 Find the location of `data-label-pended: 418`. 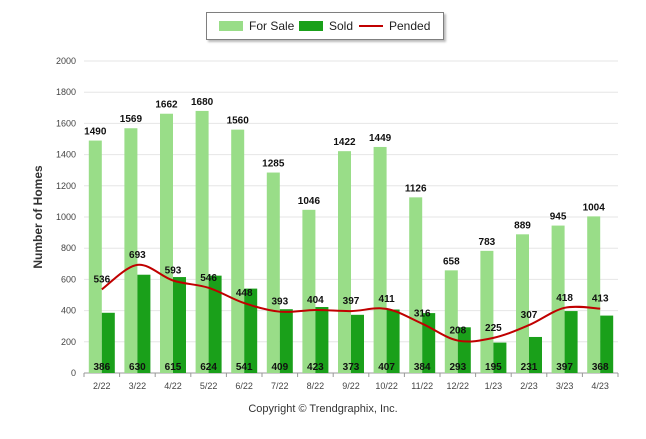

data-label-pended: 418 is located at coordinates (564, 298).